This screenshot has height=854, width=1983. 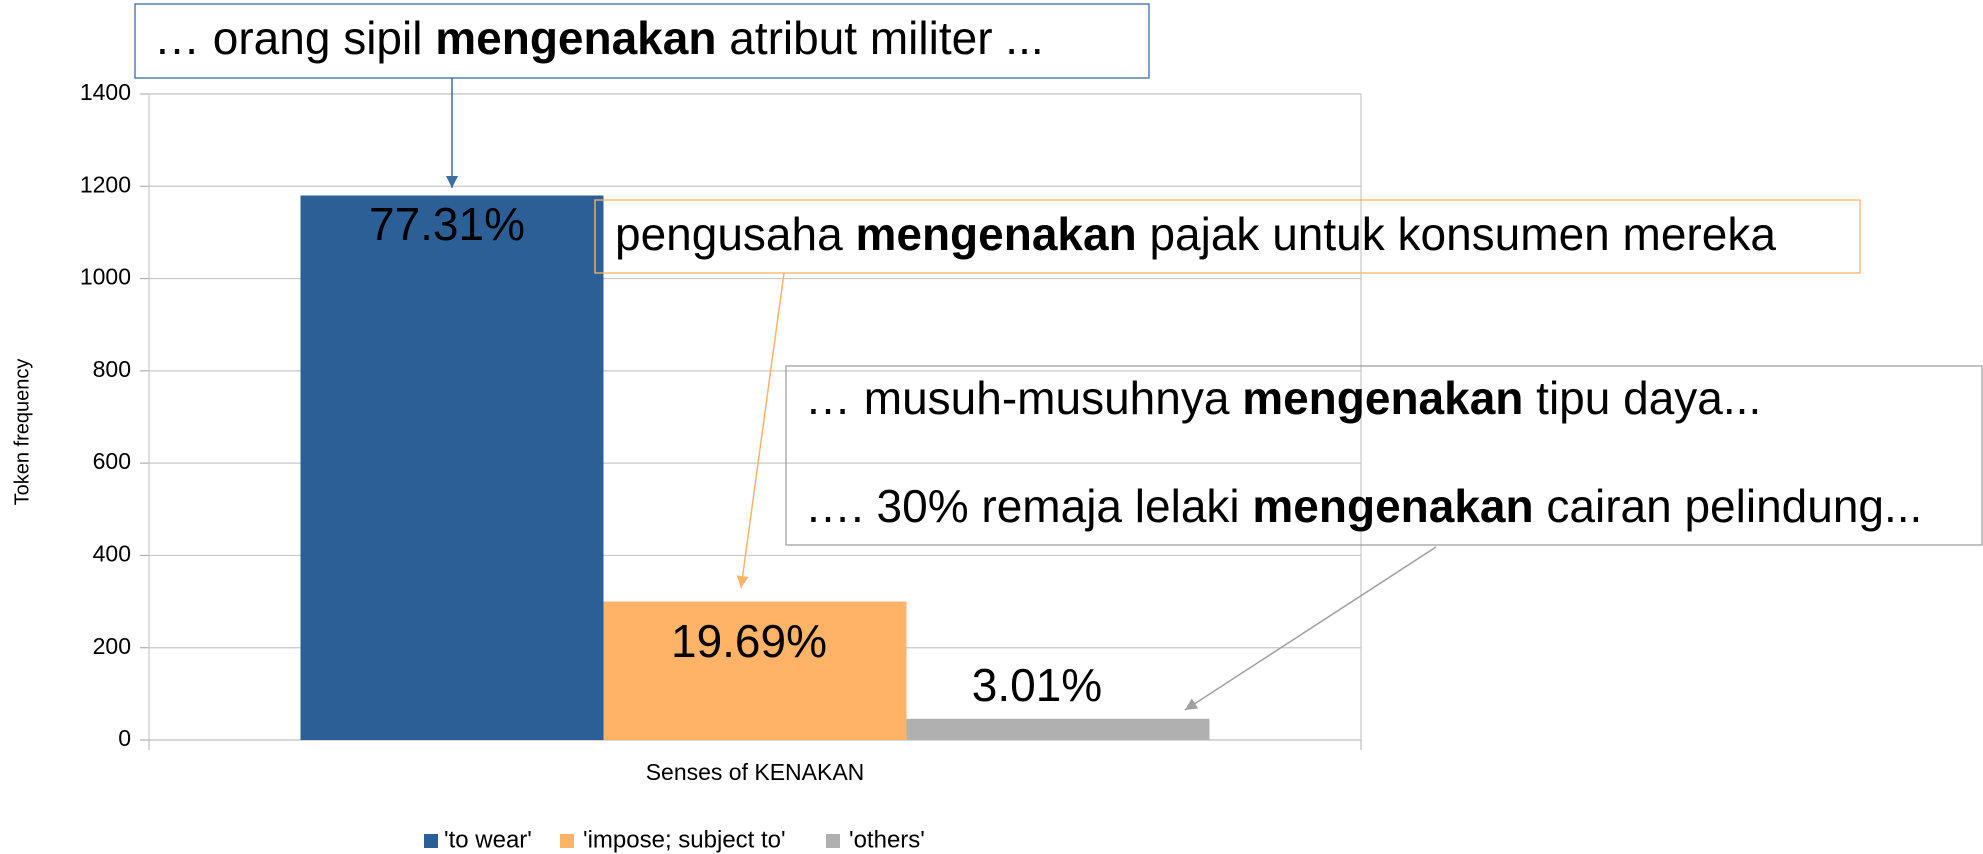 I want to click on y-tick-label: 0, so click(x=124, y=738).